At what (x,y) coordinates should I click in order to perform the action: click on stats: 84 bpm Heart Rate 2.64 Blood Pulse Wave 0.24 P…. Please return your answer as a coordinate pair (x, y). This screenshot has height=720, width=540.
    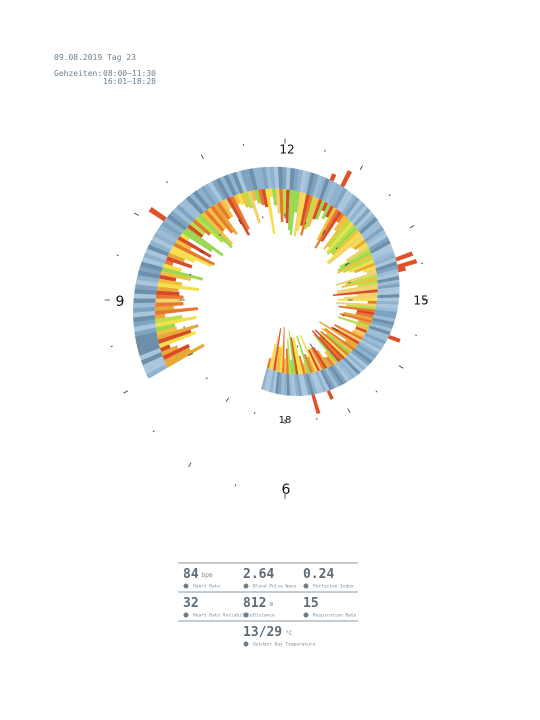
    Looking at the image, I should click on (270, 607).